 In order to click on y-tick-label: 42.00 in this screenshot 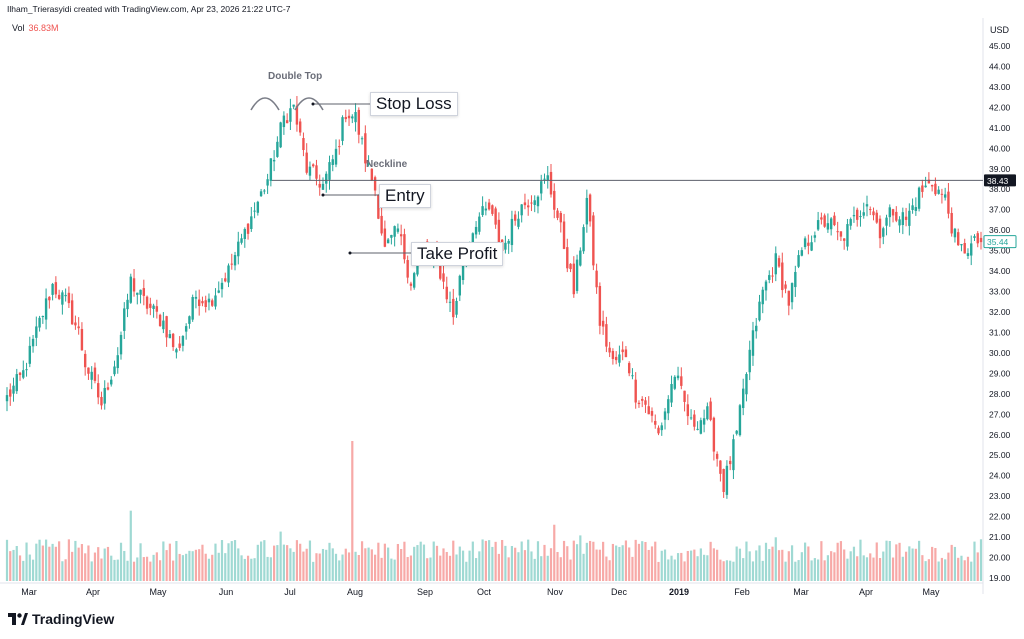, I will do `click(1000, 107)`.